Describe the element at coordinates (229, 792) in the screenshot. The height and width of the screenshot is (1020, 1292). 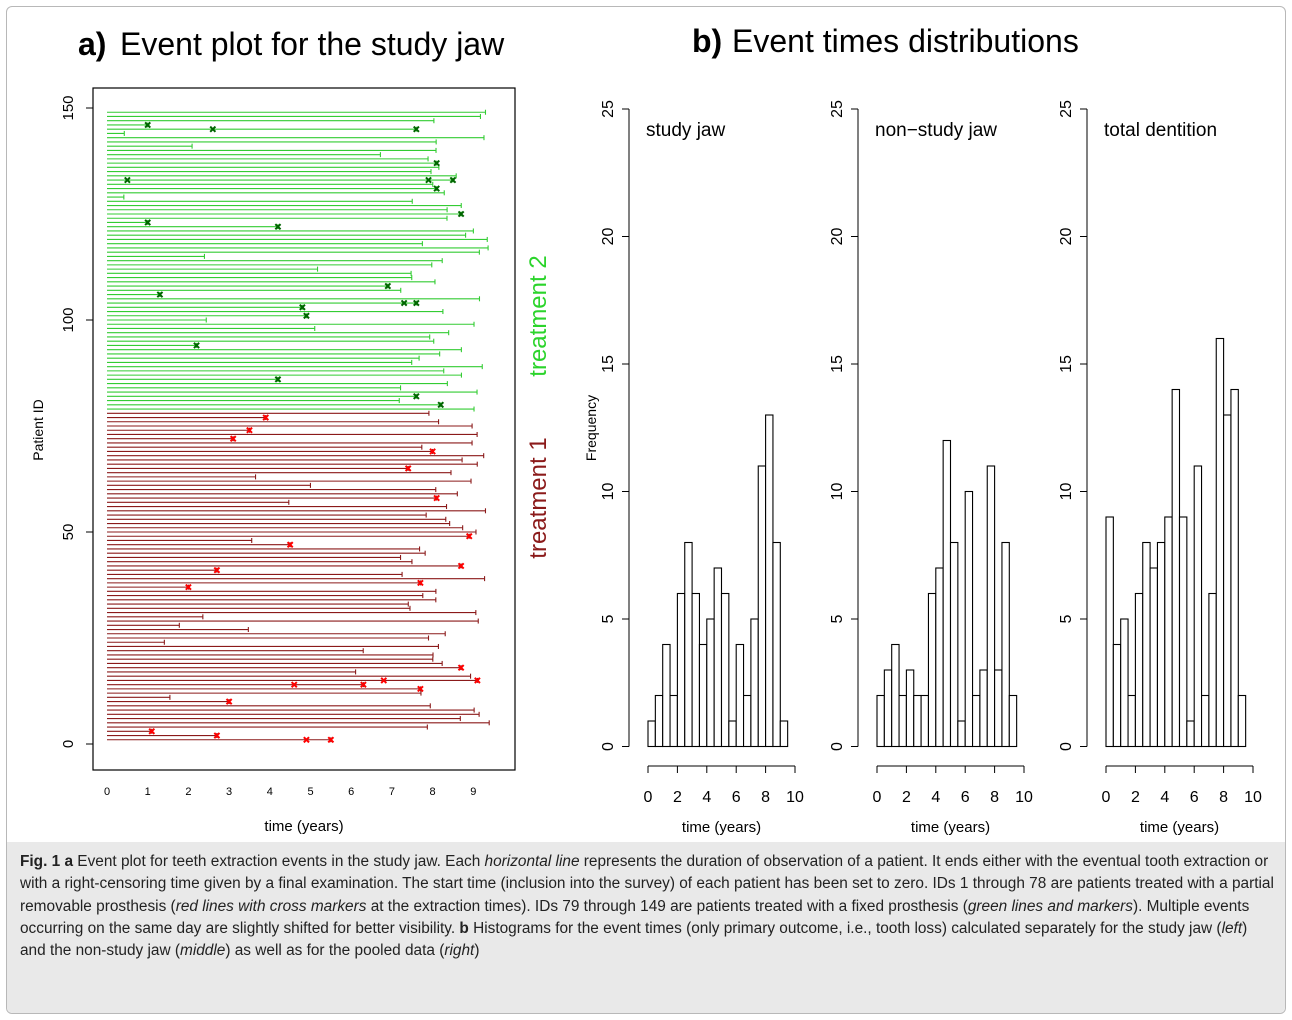
I see `x-tick-label: 3` at that location.